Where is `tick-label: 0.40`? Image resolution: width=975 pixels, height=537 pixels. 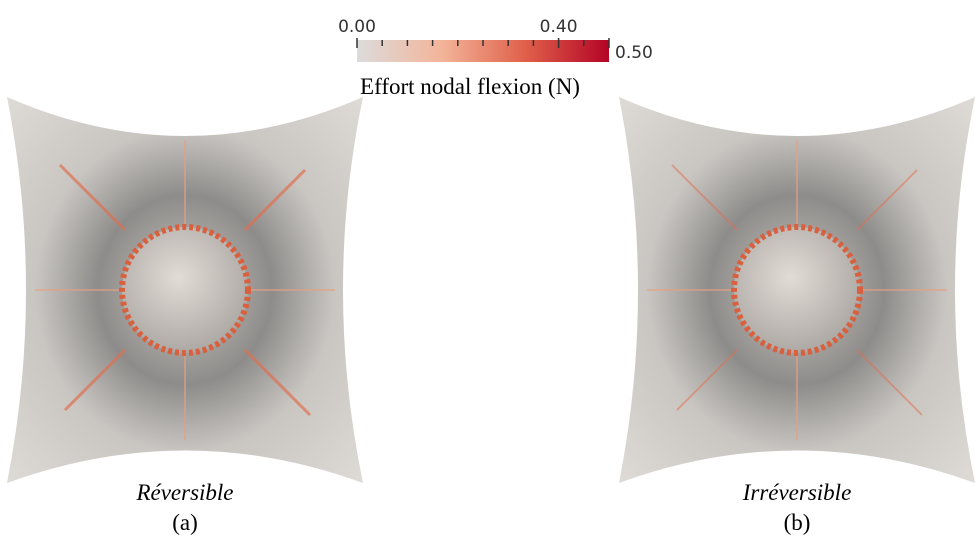 tick-label: 0.40 is located at coordinates (559, 27).